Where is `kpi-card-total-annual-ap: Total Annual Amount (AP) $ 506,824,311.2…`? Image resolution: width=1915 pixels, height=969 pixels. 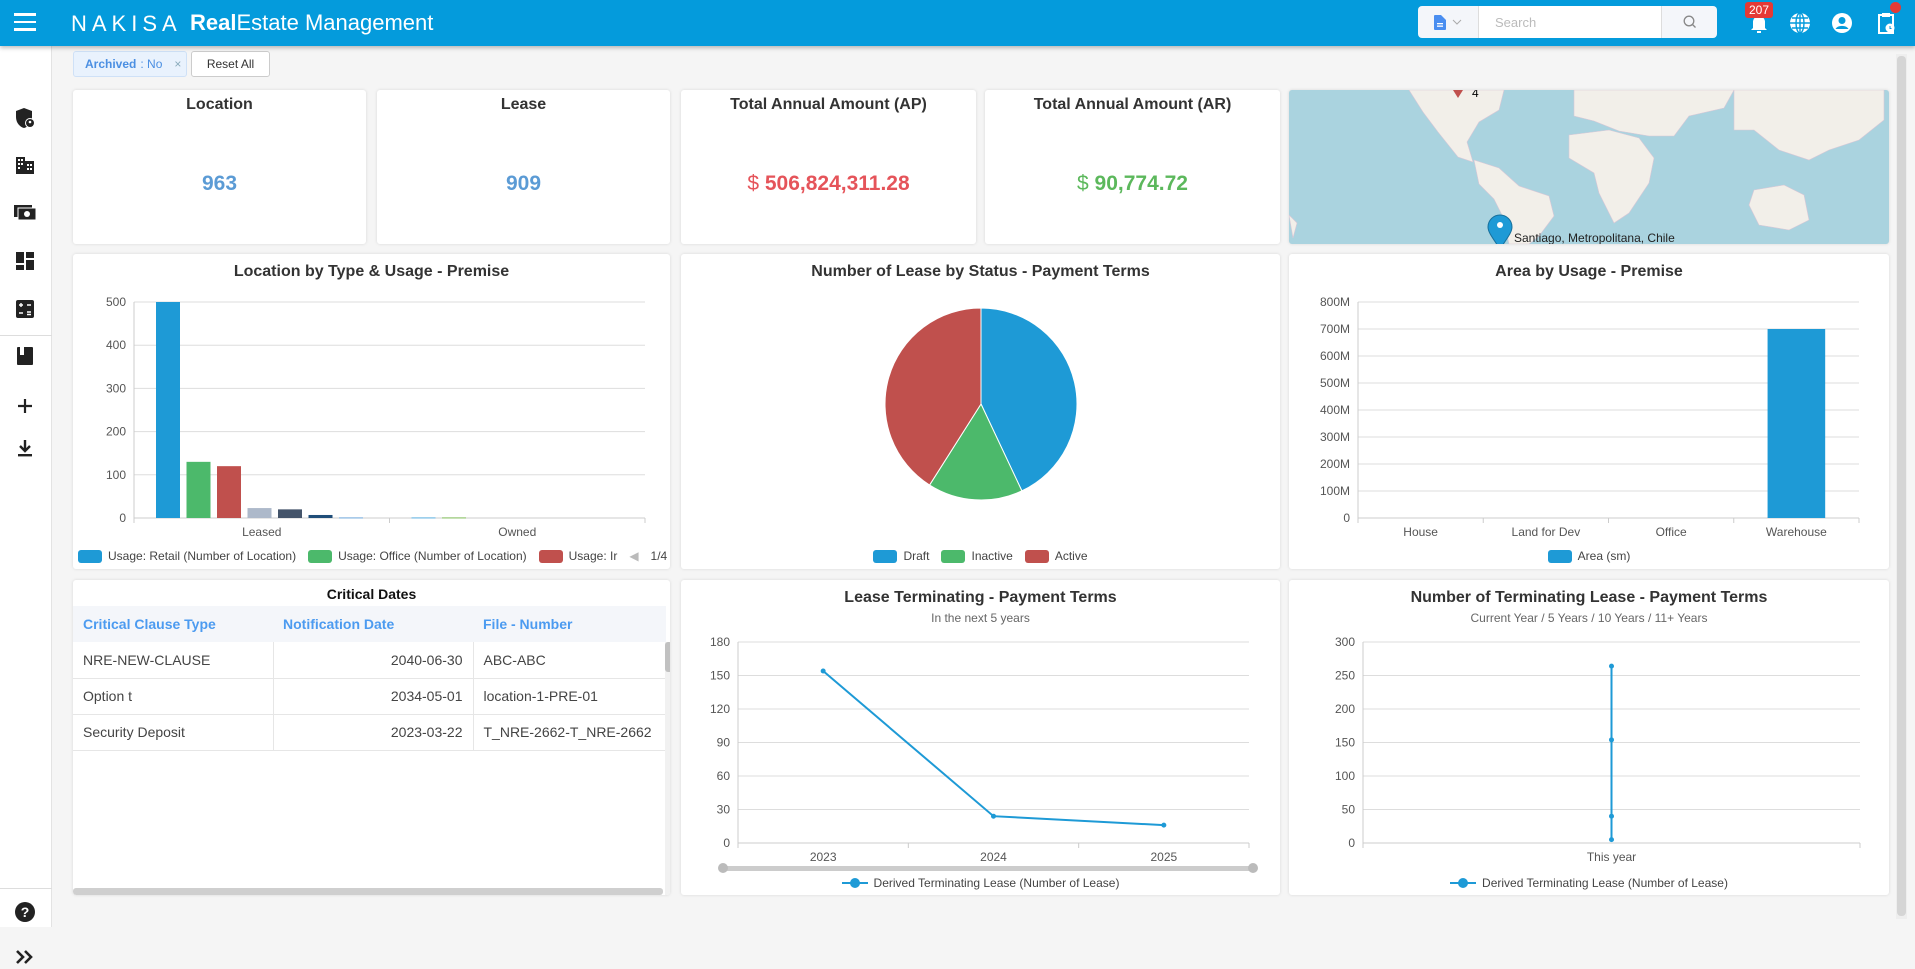 kpi-card-total-annual-ap: Total Annual Amount (AP) $ 506,824,311.2… is located at coordinates (828, 167).